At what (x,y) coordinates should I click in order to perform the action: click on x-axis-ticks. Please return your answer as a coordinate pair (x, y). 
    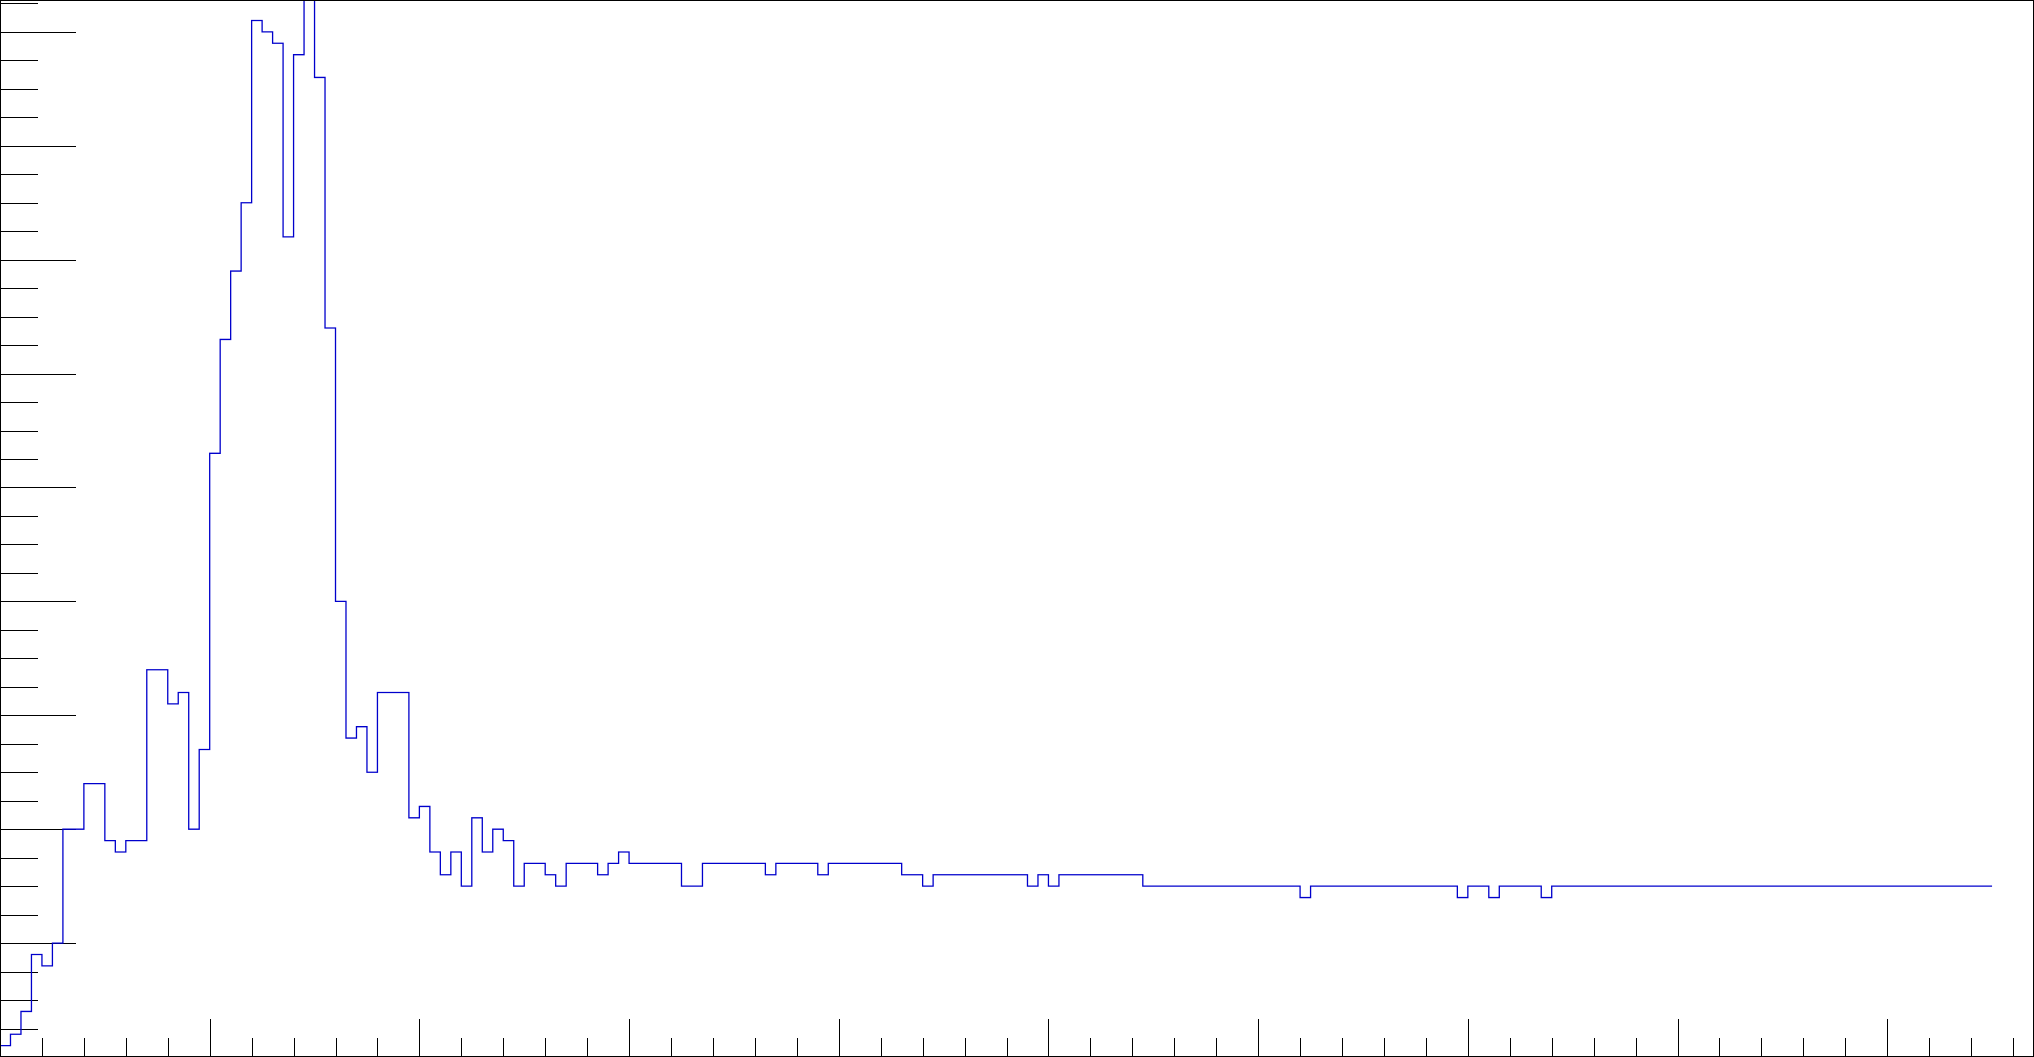
    Looking at the image, I should click on (1007, 1038).